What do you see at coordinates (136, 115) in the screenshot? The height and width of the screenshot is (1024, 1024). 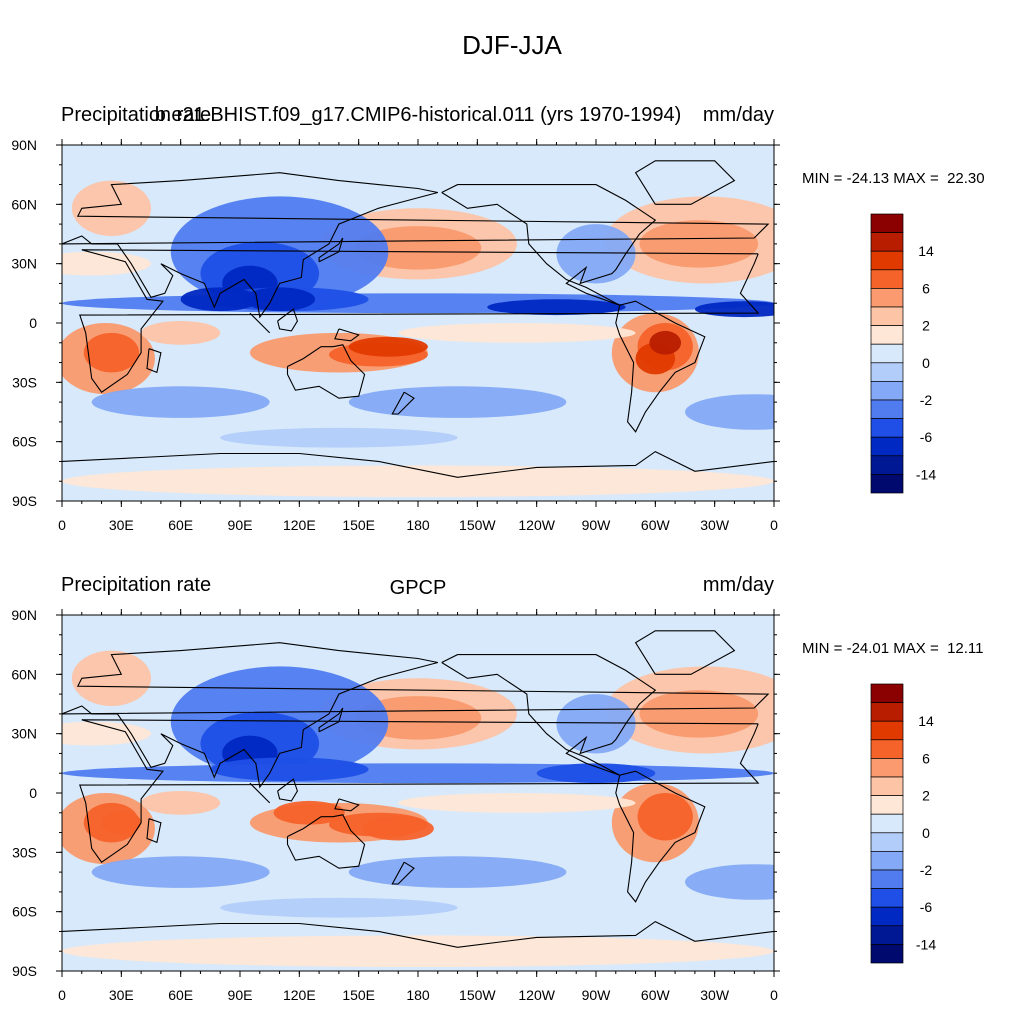 I see `panel1-left-string: Precipitation rate` at bounding box center [136, 115].